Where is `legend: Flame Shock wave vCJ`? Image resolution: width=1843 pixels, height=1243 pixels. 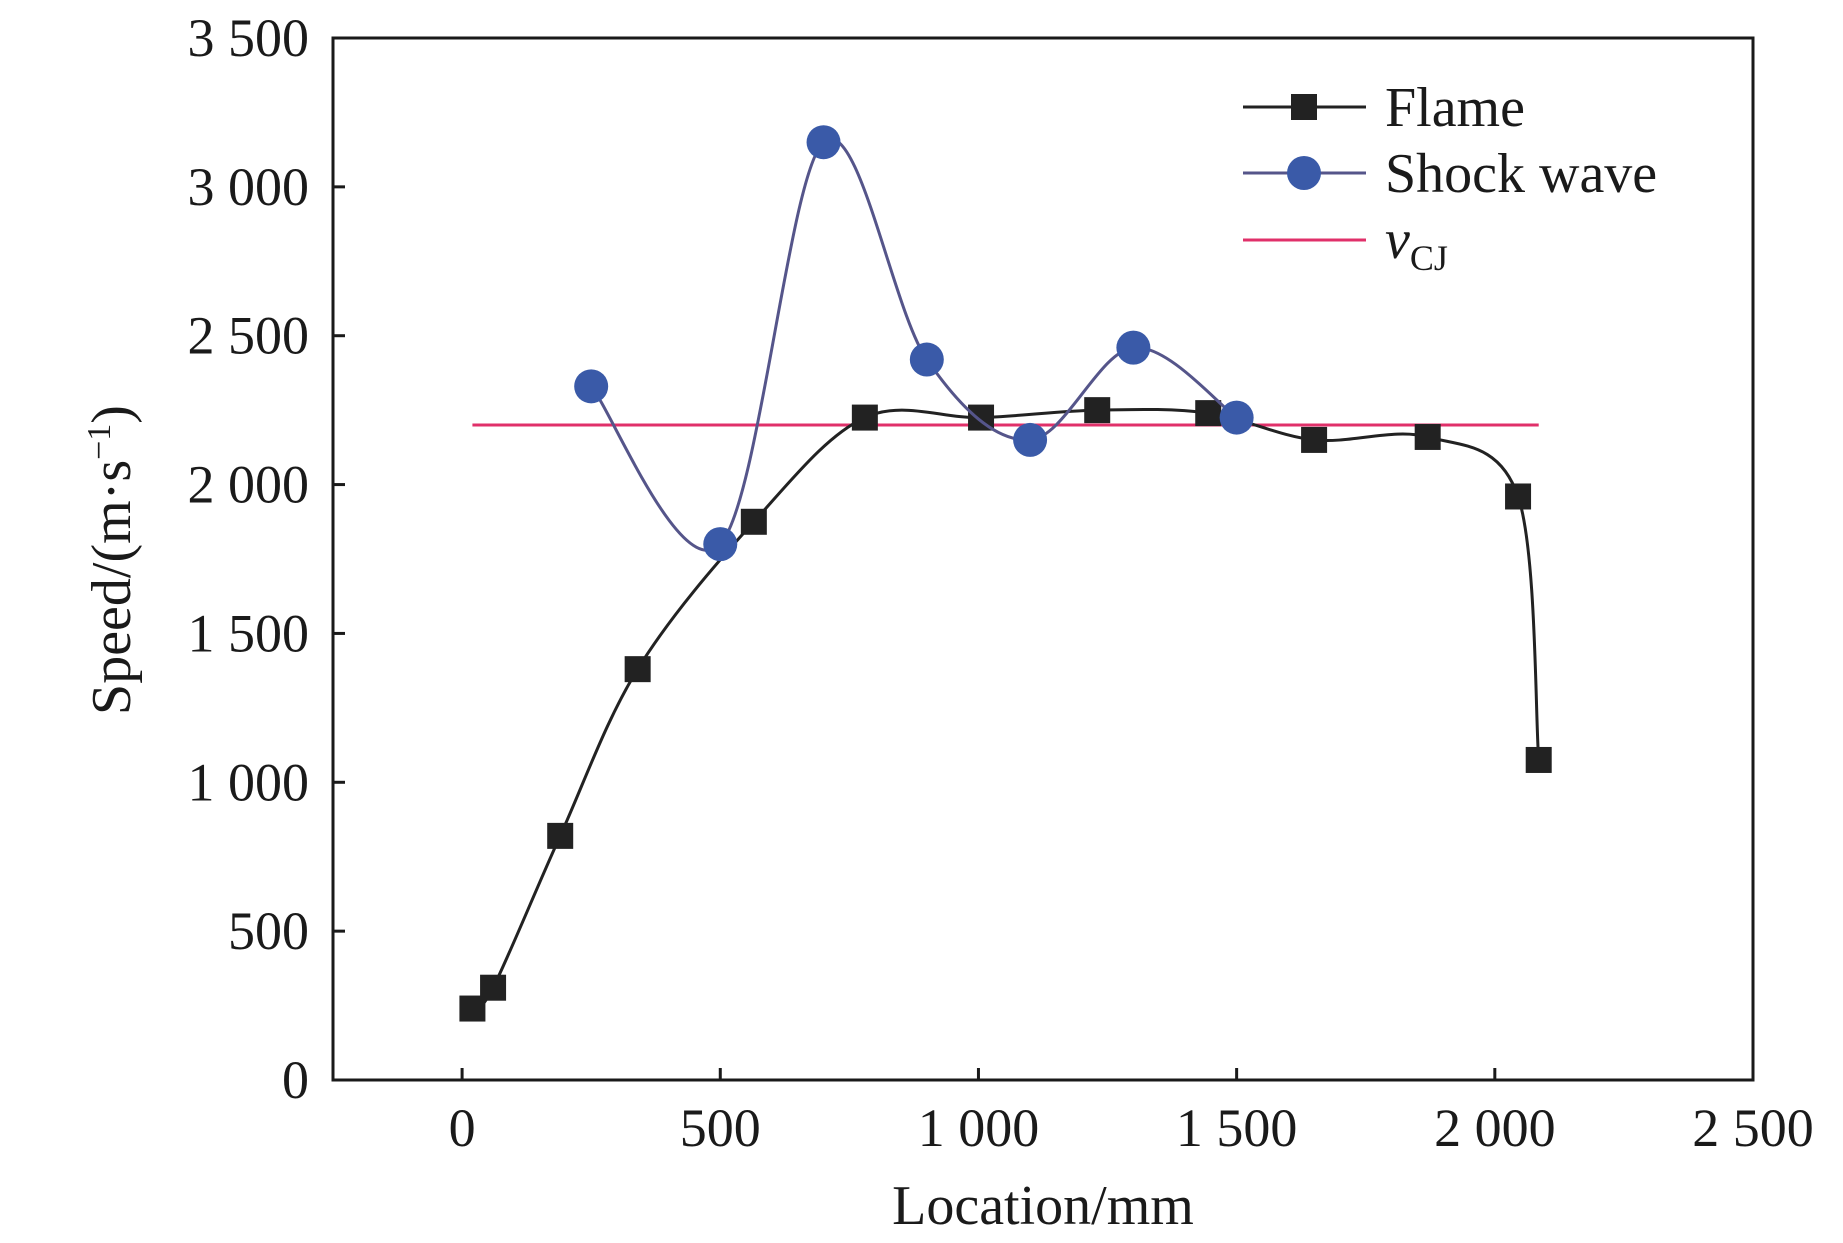 legend: Flame Shock wave vCJ is located at coordinates (1450, 177).